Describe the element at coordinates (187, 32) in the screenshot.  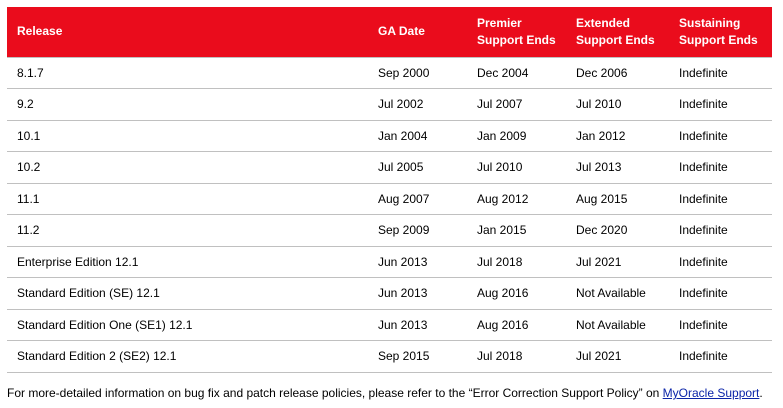
I see `header-release: Release` at that location.